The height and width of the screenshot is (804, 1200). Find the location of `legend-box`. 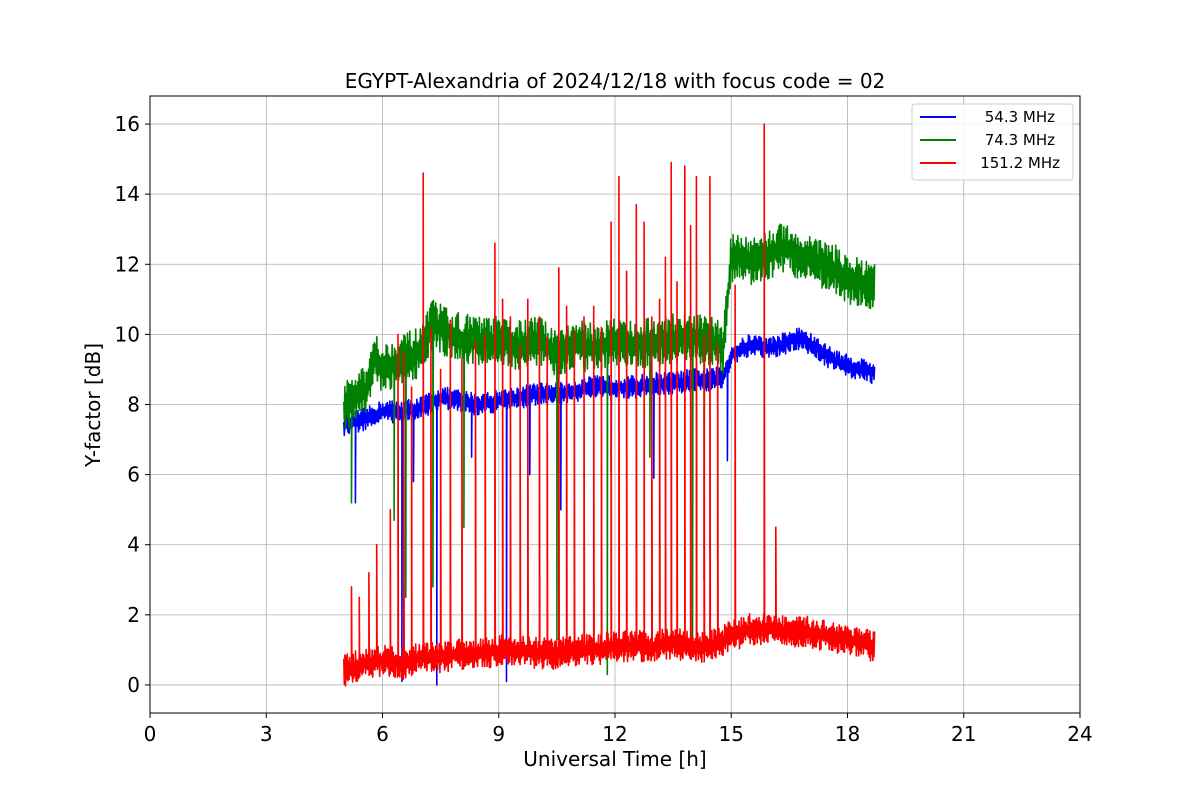

legend-box is located at coordinates (992, 142).